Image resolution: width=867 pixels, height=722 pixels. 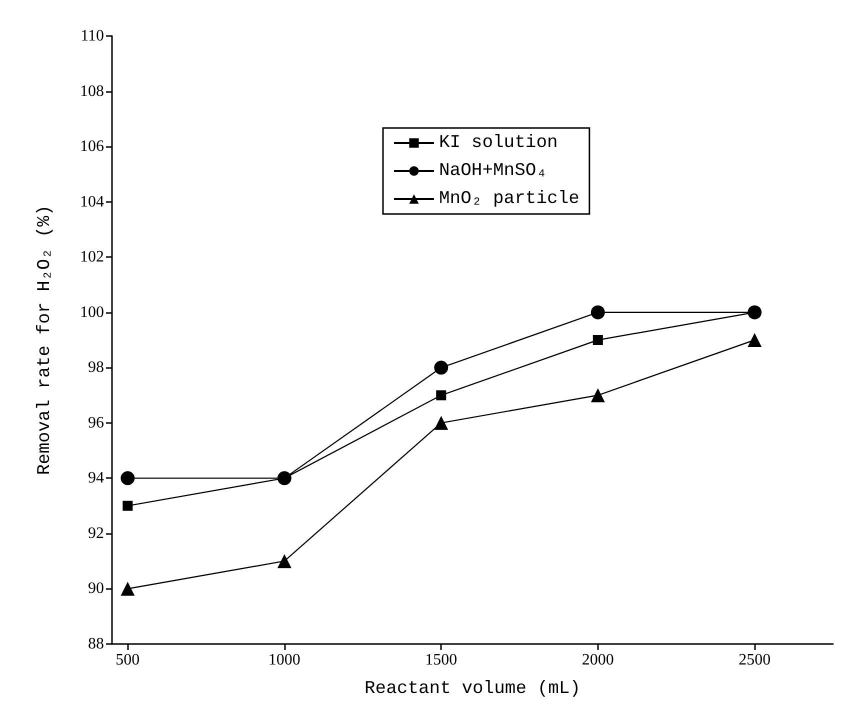 What do you see at coordinates (92, 91) in the screenshot?
I see `y-tick-label: 108` at bounding box center [92, 91].